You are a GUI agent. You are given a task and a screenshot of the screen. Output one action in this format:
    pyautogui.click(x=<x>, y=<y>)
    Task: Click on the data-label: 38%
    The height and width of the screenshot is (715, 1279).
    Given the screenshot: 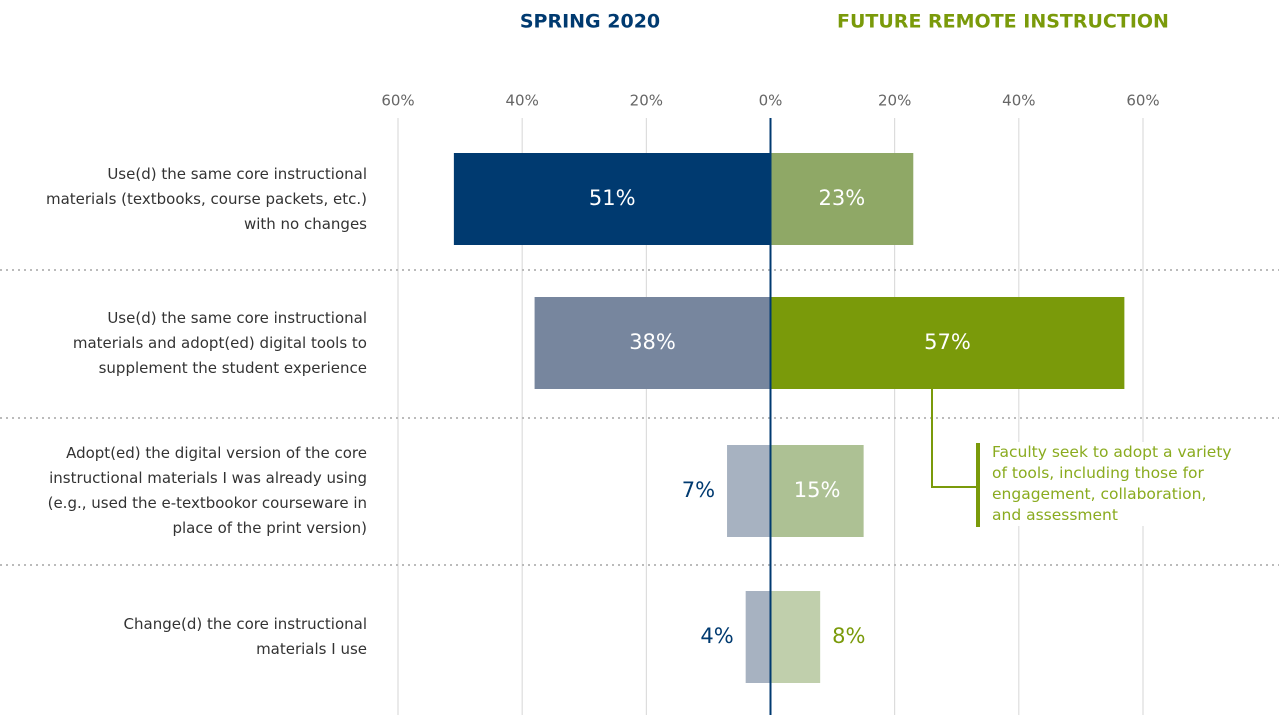 What is the action you would take?
    pyautogui.click(x=652, y=342)
    